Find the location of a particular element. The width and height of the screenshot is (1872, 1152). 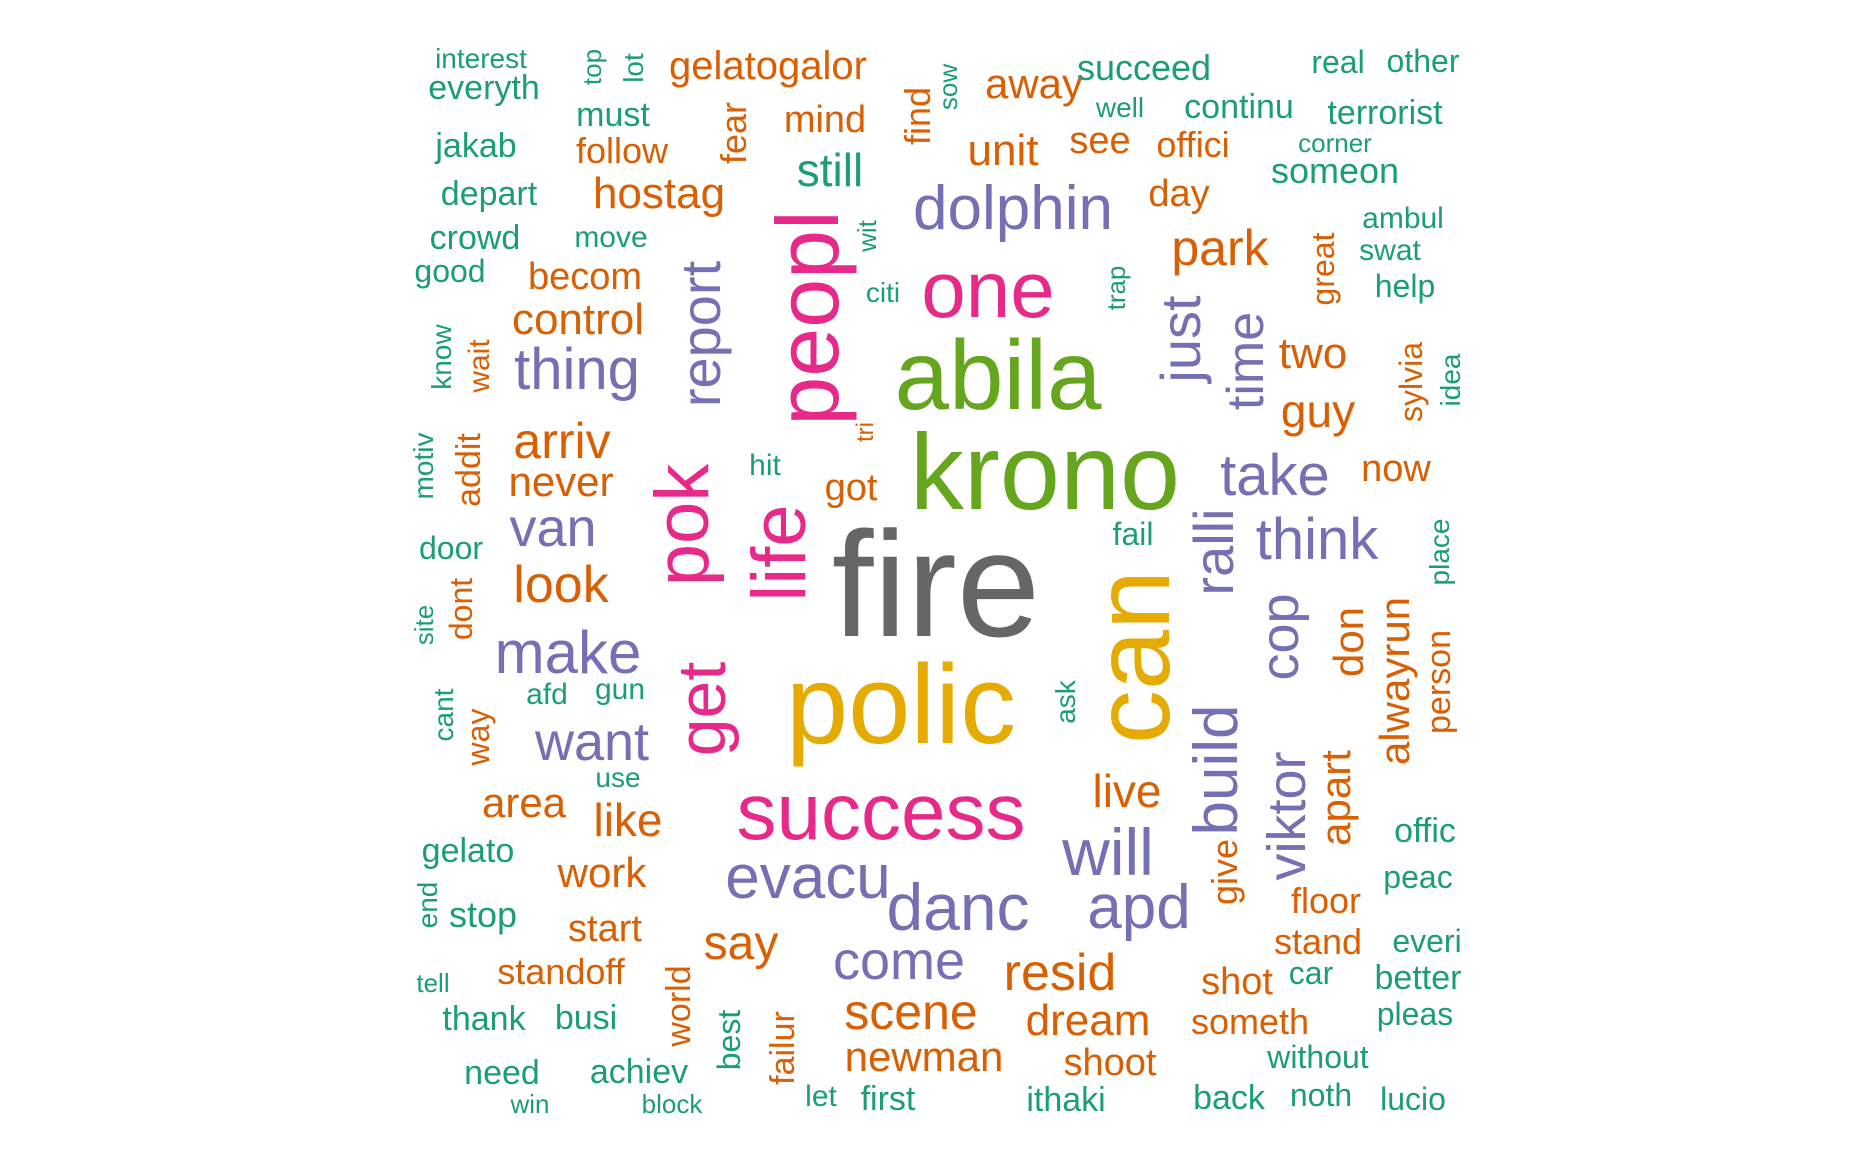

word-tell: tell is located at coordinates (433, 983).